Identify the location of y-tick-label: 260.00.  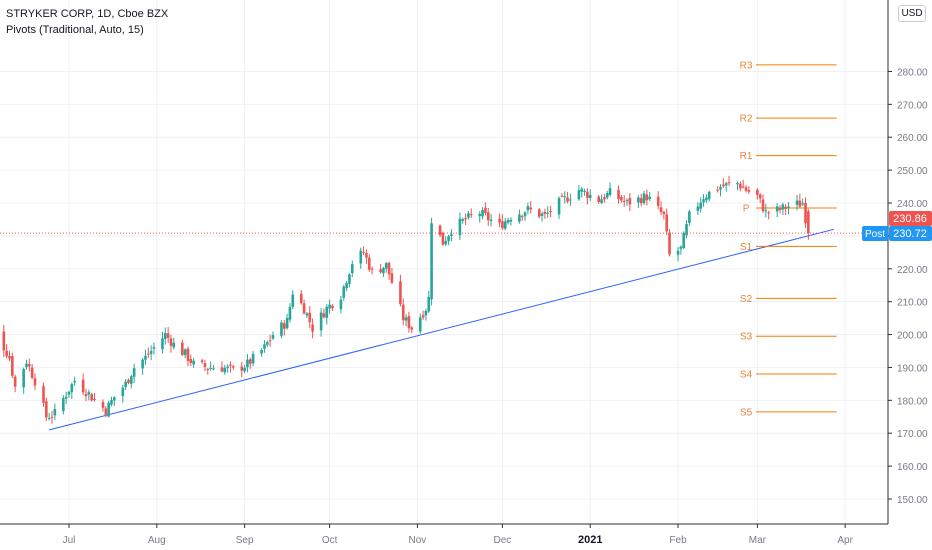
(912, 138).